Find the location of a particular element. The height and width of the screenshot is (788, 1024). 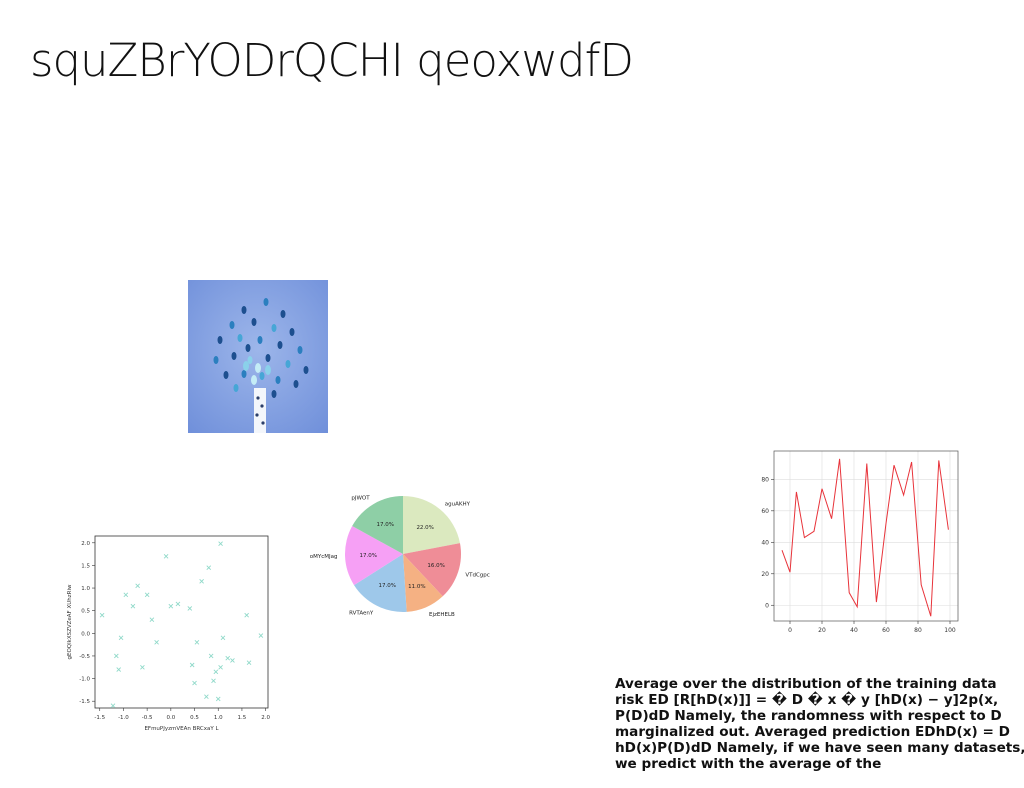

x-tick-label: 100 is located at coordinates (950, 630).